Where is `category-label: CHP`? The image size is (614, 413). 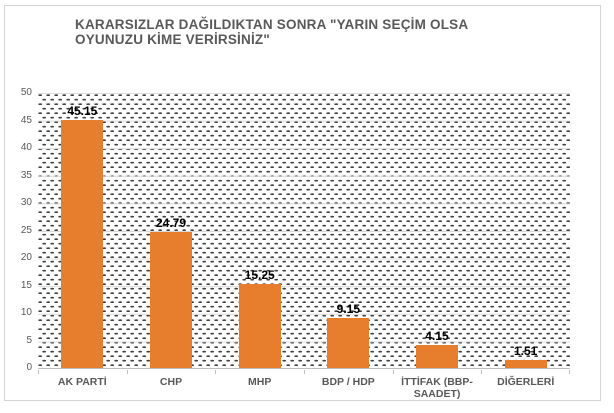
category-label: CHP is located at coordinates (171, 382).